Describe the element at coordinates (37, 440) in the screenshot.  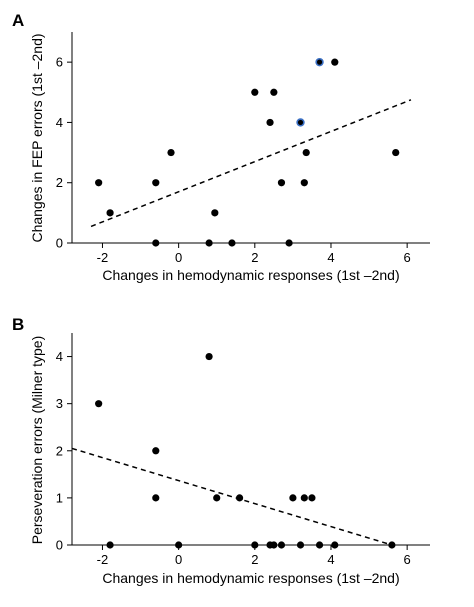
I see `panel-b-y-axis-label: Perseveration errors (Milner type)` at that location.